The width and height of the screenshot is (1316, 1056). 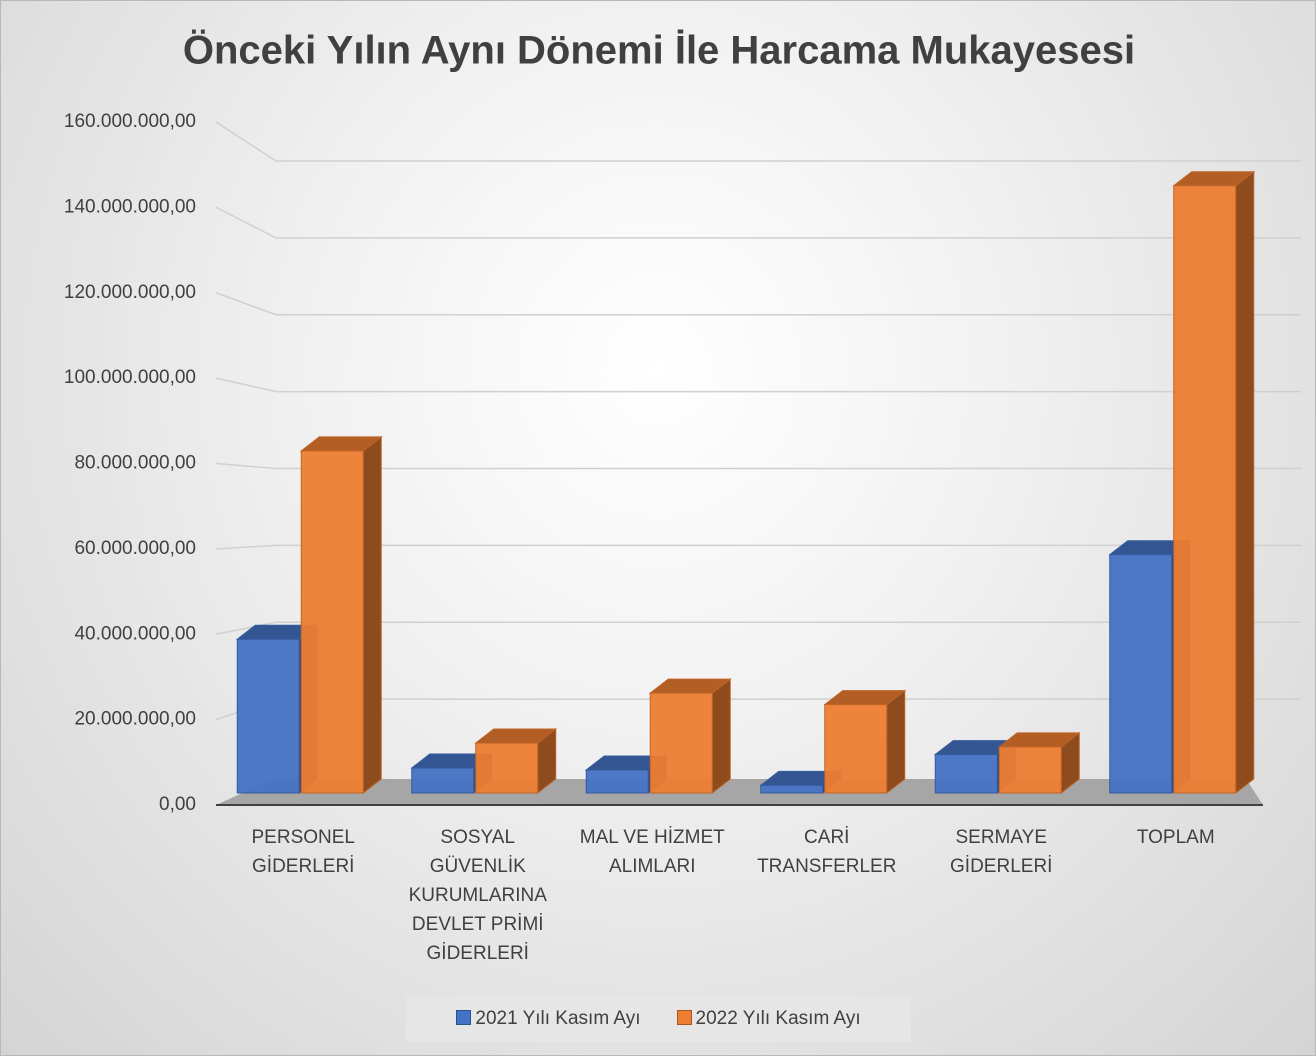 What do you see at coordinates (652, 852) in the screenshot?
I see `x-tick-label: MAL VE HİZMET ALIMLARI` at bounding box center [652, 852].